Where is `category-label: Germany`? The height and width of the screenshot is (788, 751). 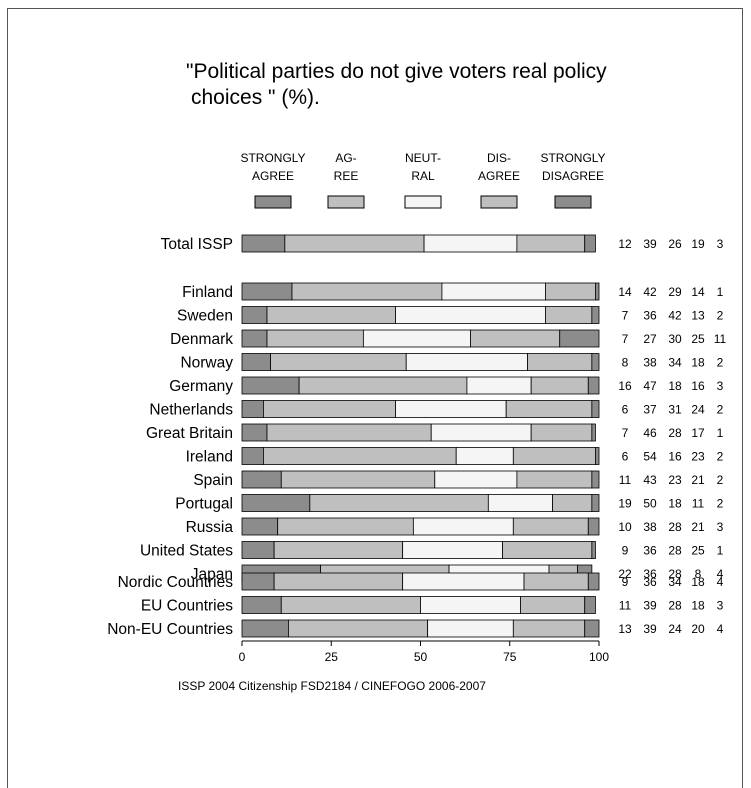 category-label: Germany is located at coordinates (201, 386).